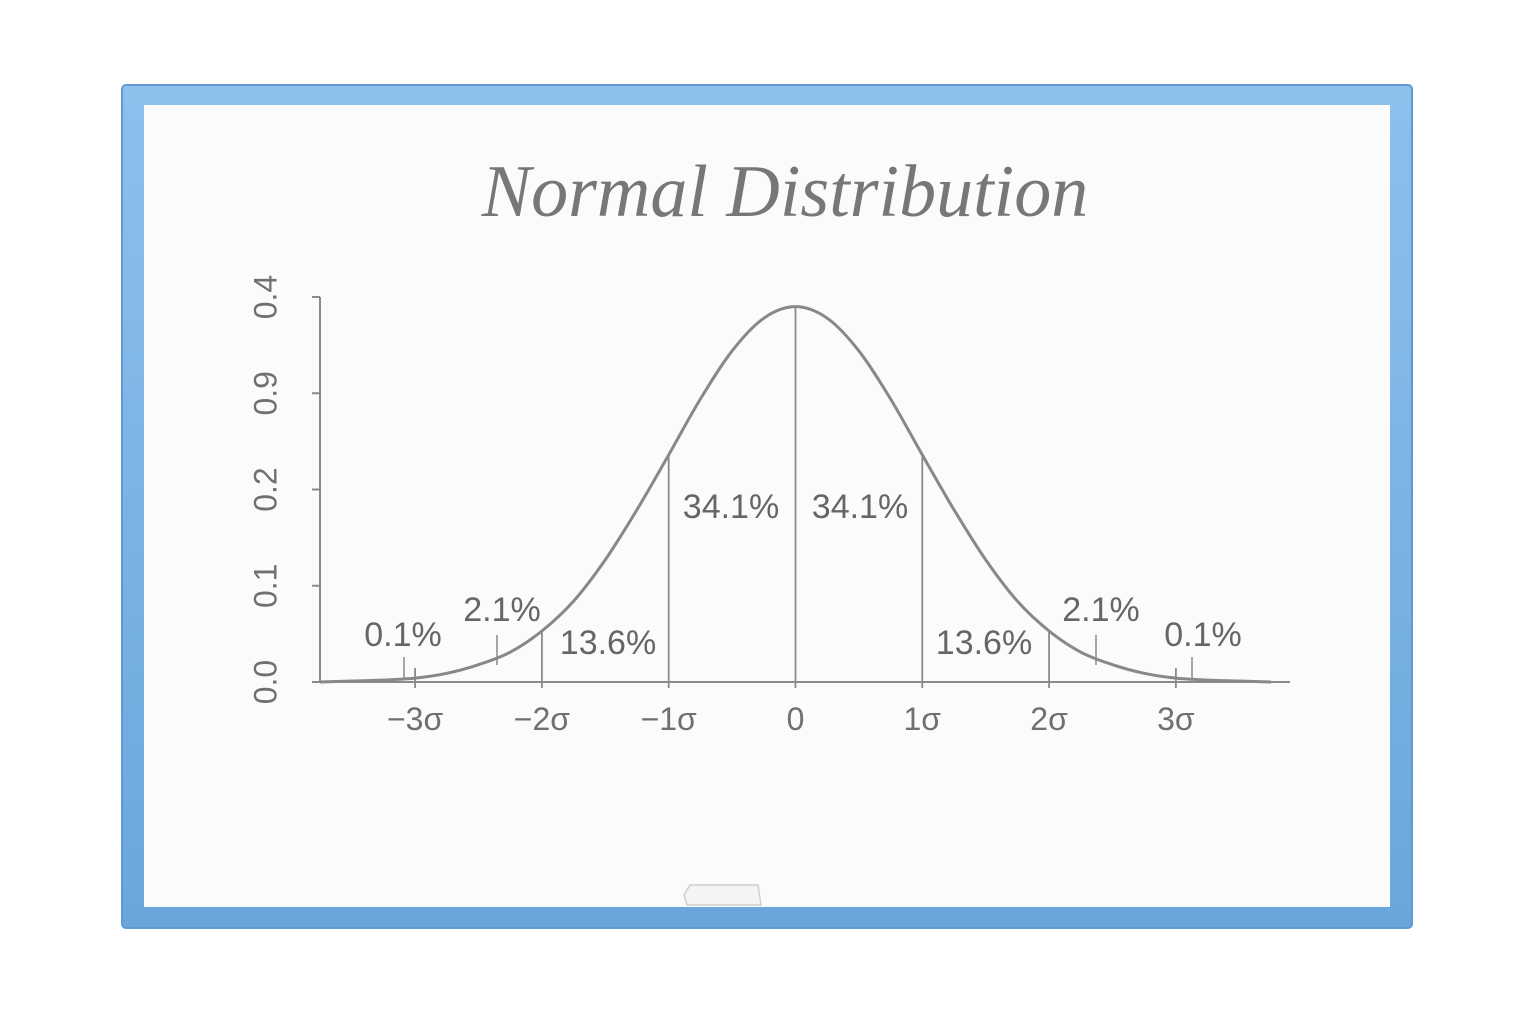 This screenshot has width=1536, height=1024. Describe the element at coordinates (265, 586) in the screenshot. I see `y-tick-label: 0.1` at that location.